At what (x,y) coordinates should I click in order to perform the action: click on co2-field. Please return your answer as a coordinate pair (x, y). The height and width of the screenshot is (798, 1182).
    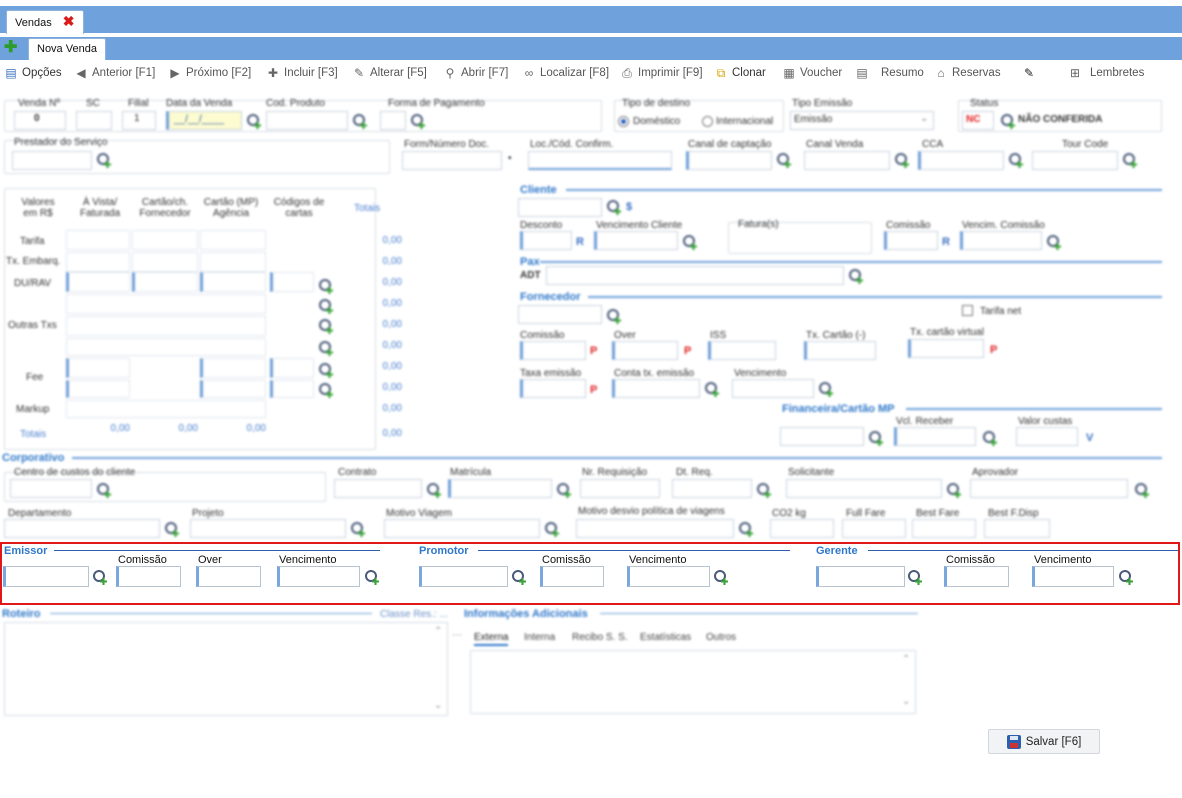
    Looking at the image, I should click on (802, 528).